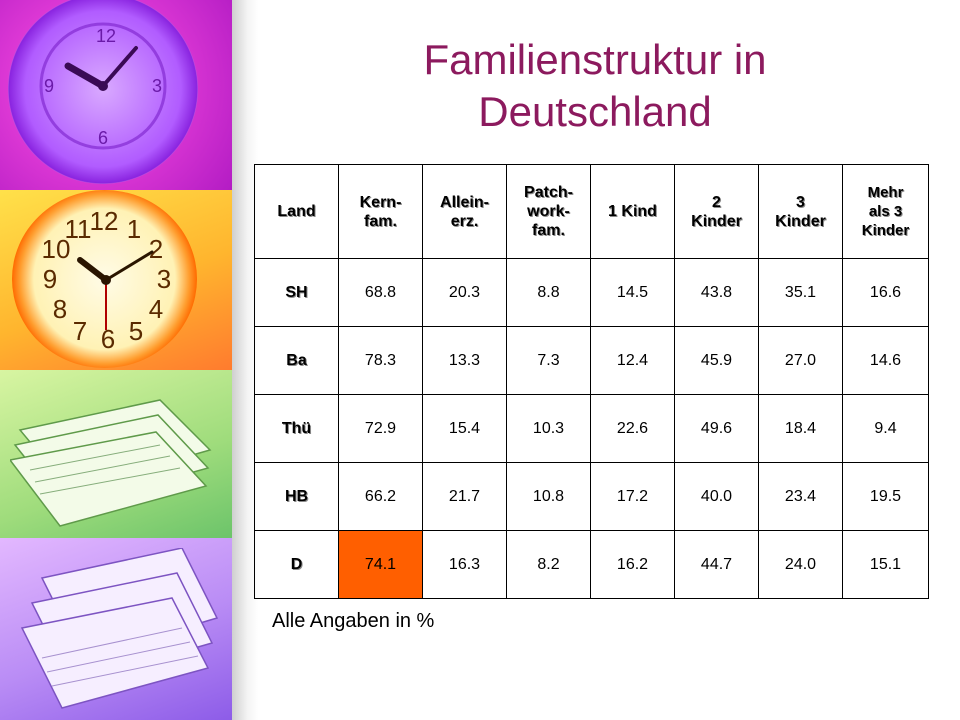 Image resolution: width=960 pixels, height=720 pixels. I want to click on title-line-1: Familienstruktur in, so click(595, 59).